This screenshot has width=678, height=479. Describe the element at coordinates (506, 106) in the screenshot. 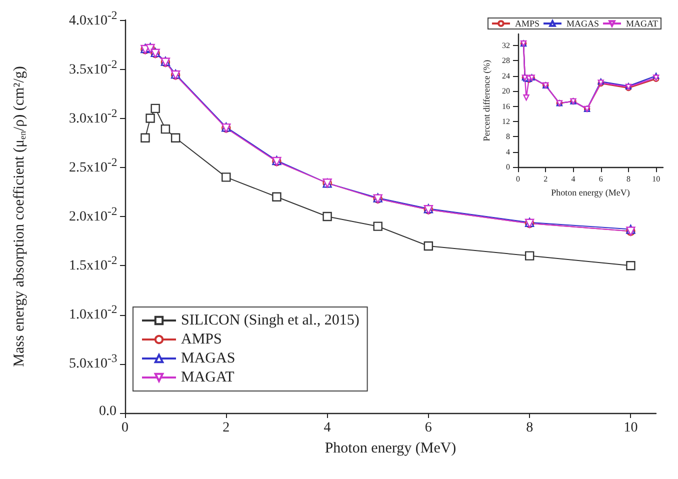

I see `y-tick-label: 16` at that location.